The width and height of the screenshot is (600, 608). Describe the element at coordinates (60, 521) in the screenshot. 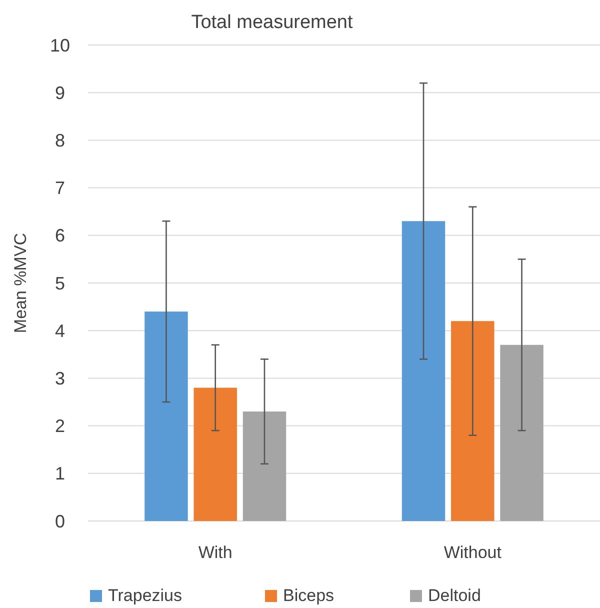

I see `y-tick-label: 0` at that location.